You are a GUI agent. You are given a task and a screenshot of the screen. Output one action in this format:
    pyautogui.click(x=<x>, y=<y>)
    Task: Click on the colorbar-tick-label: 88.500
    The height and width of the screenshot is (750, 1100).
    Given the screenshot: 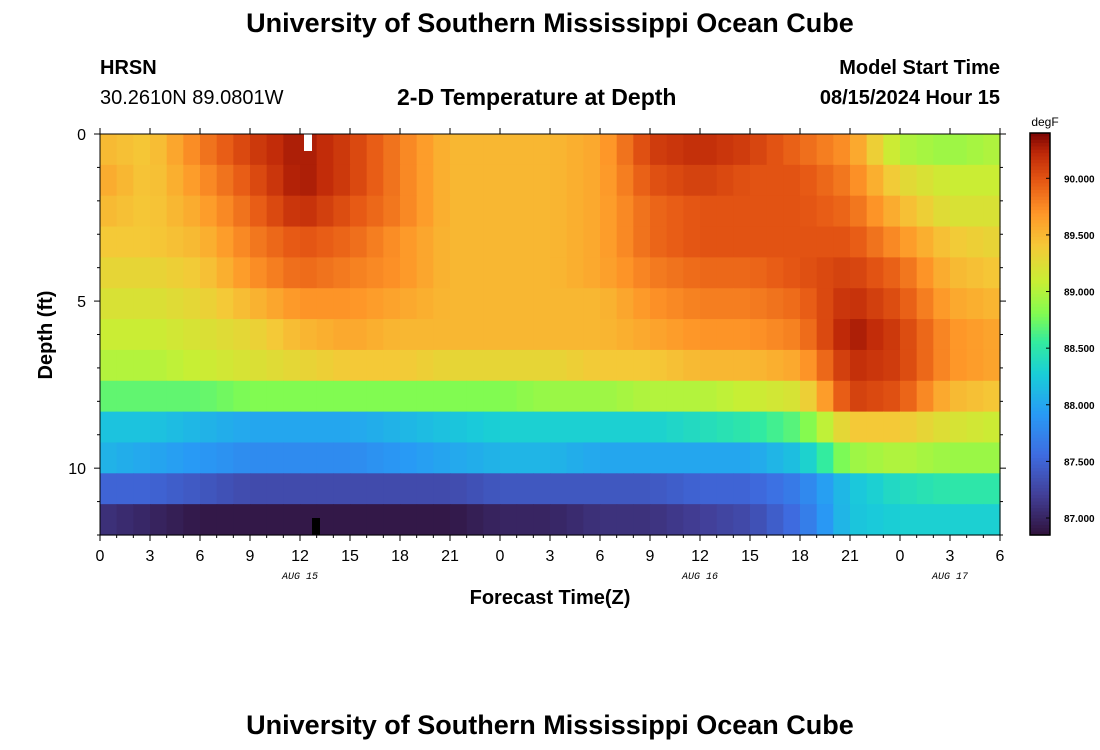 What is the action you would take?
    pyautogui.click(x=1079, y=349)
    